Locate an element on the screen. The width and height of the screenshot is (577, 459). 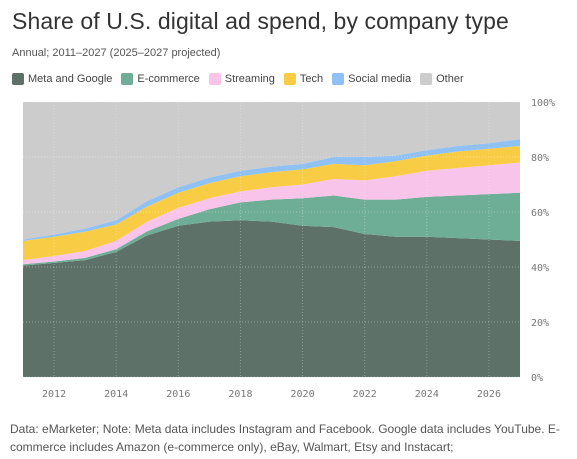
legend-label: Tech is located at coordinates (311, 79).